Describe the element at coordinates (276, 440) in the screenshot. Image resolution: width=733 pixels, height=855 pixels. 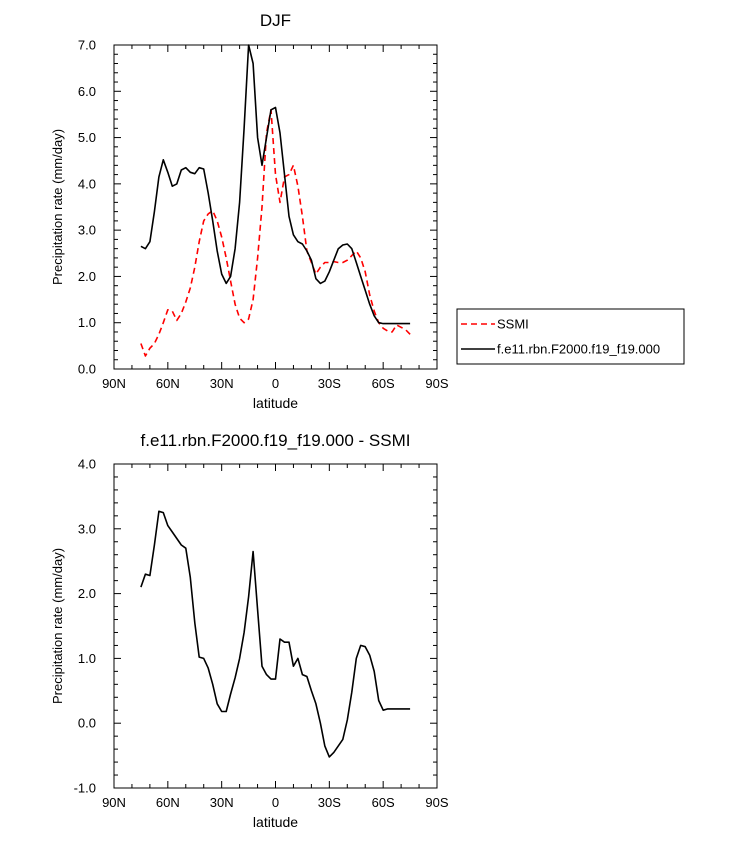
I see `chart-title: f.e11.rbn.F2000.f19_f19.000 - SSMI` at that location.